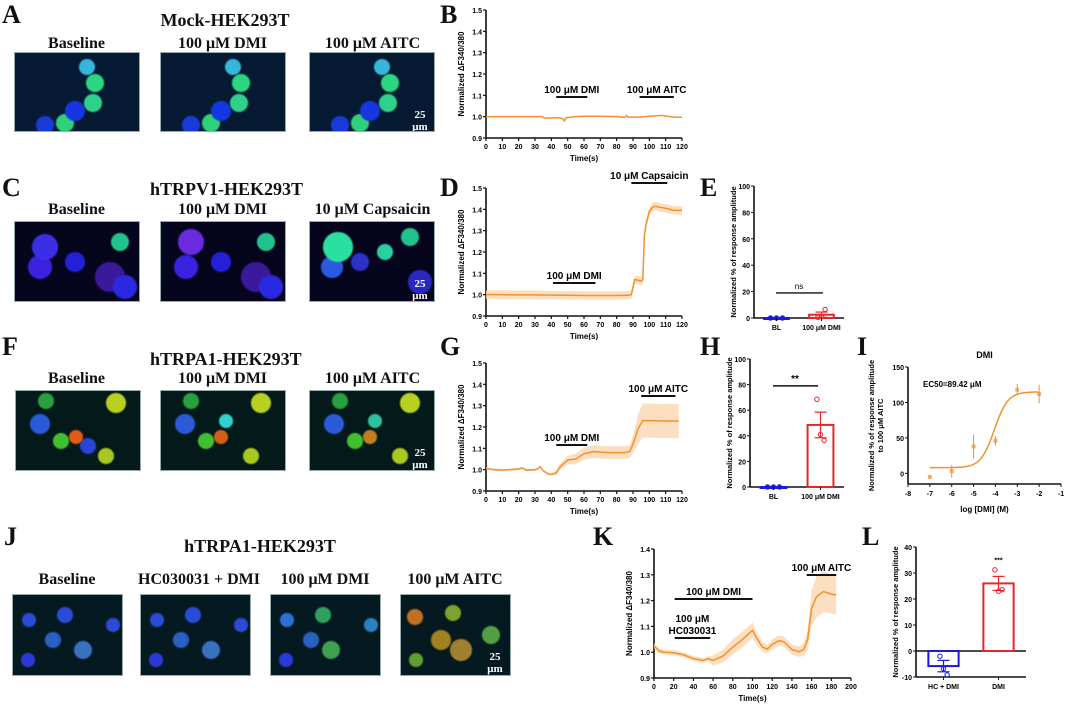  I want to click on svg-text: Time(s), so click(584, 336).